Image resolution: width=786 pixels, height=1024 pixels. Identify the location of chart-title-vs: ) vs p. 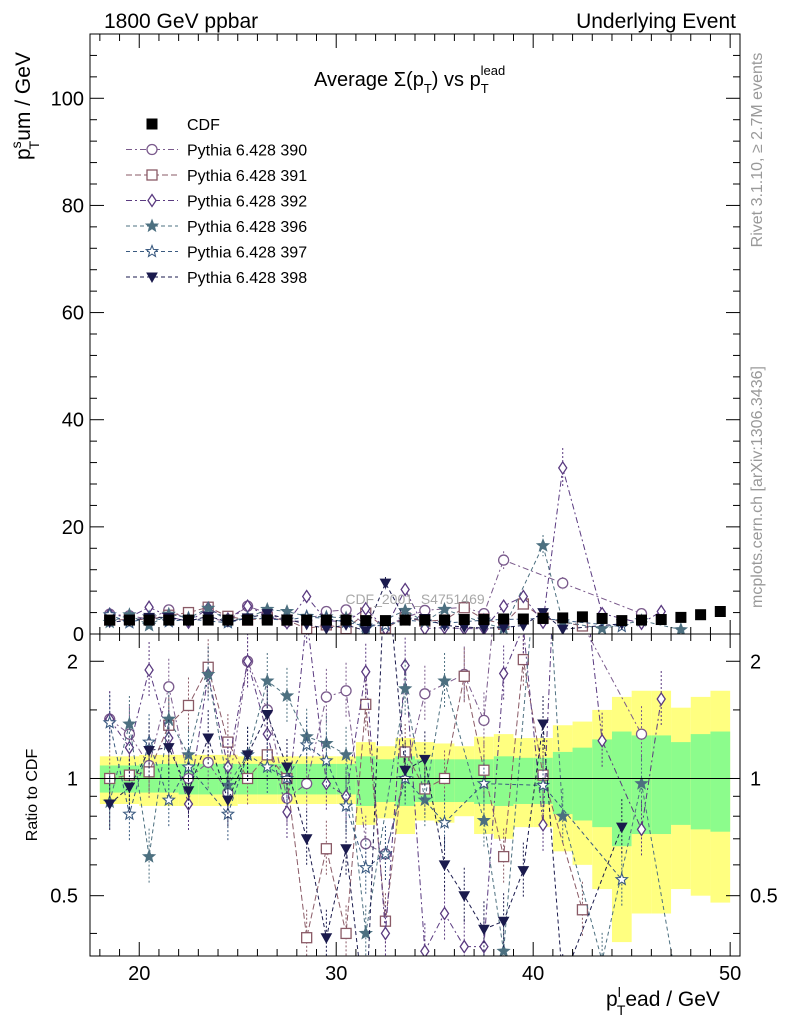
(456, 80).